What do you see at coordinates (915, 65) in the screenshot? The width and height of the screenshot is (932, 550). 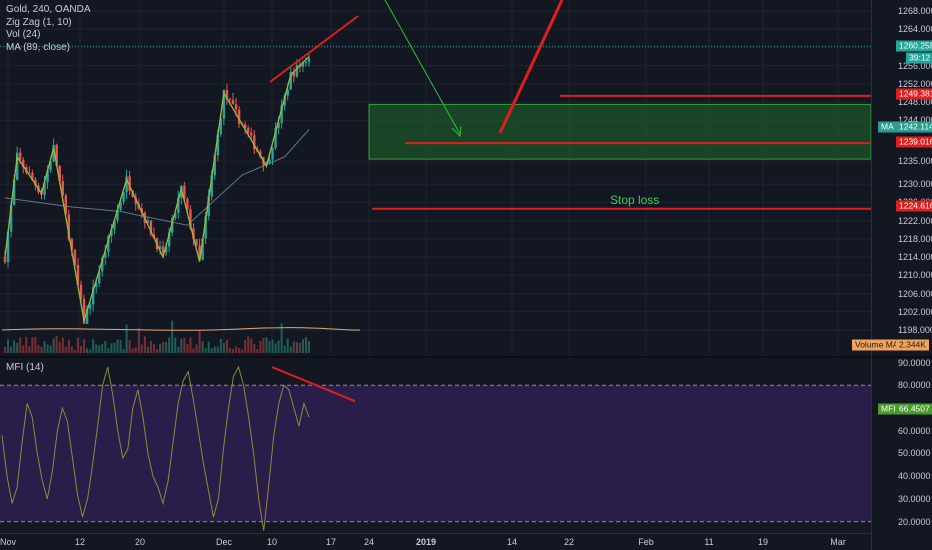 I see `price-tick-label: 1256.000` at bounding box center [915, 65].